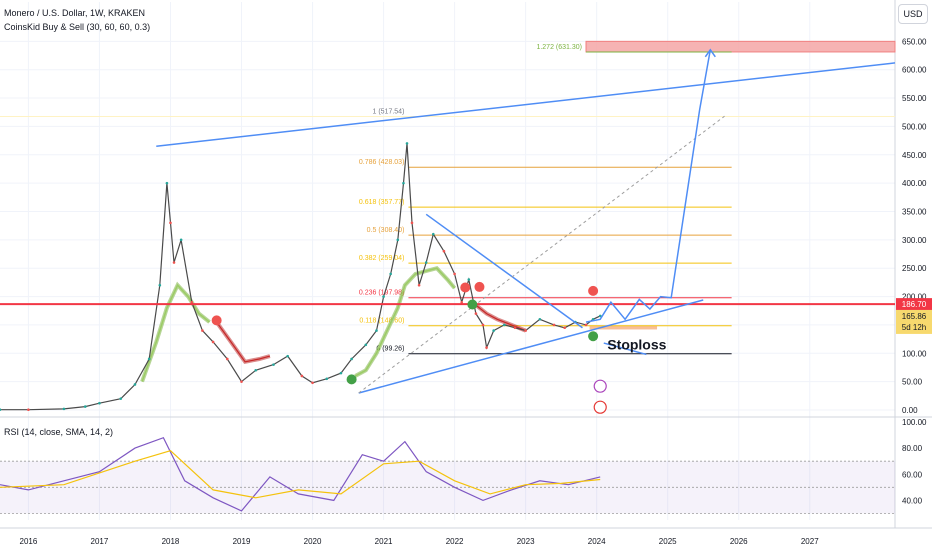  What do you see at coordinates (913, 14) in the screenshot?
I see `currency-button: USD` at bounding box center [913, 14].